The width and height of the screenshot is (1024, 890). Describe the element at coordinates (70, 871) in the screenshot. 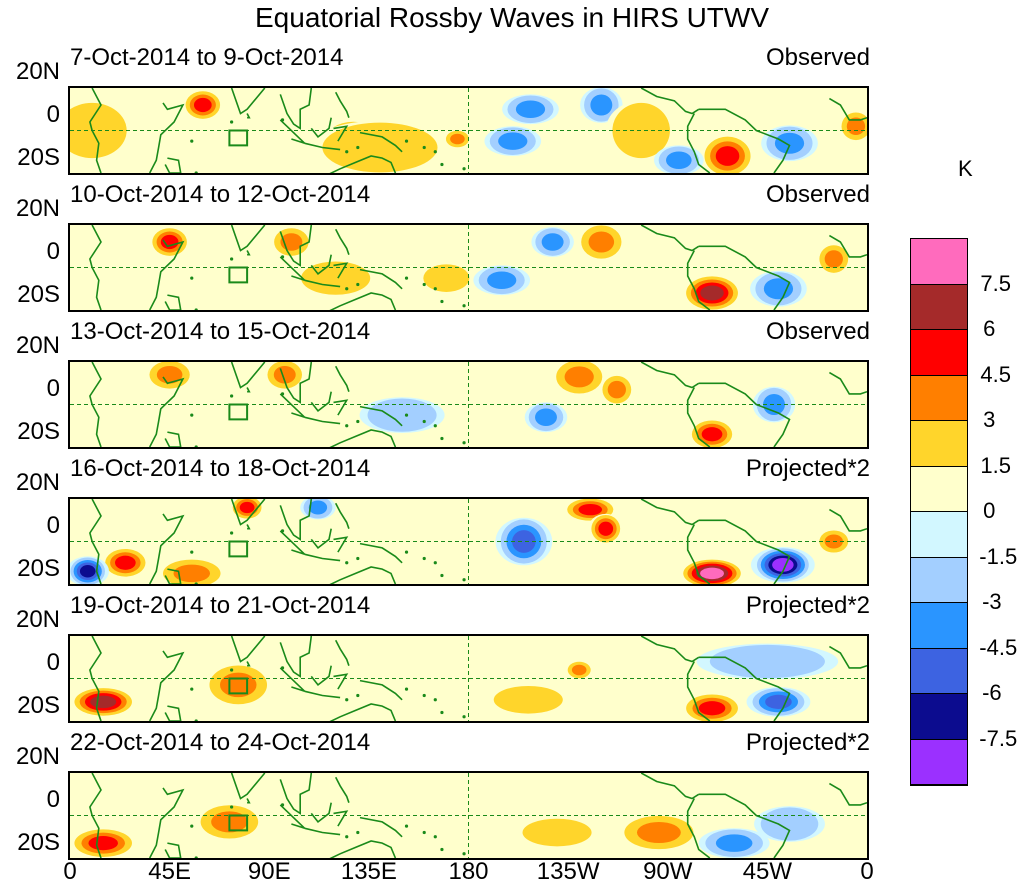

I see `longitude-label: 0` at that location.